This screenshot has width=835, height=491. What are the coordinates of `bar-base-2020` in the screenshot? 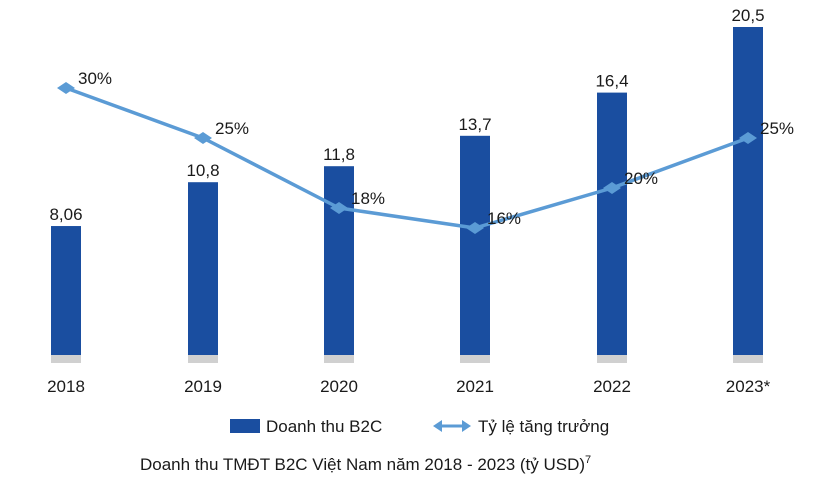 It's located at (339, 359).